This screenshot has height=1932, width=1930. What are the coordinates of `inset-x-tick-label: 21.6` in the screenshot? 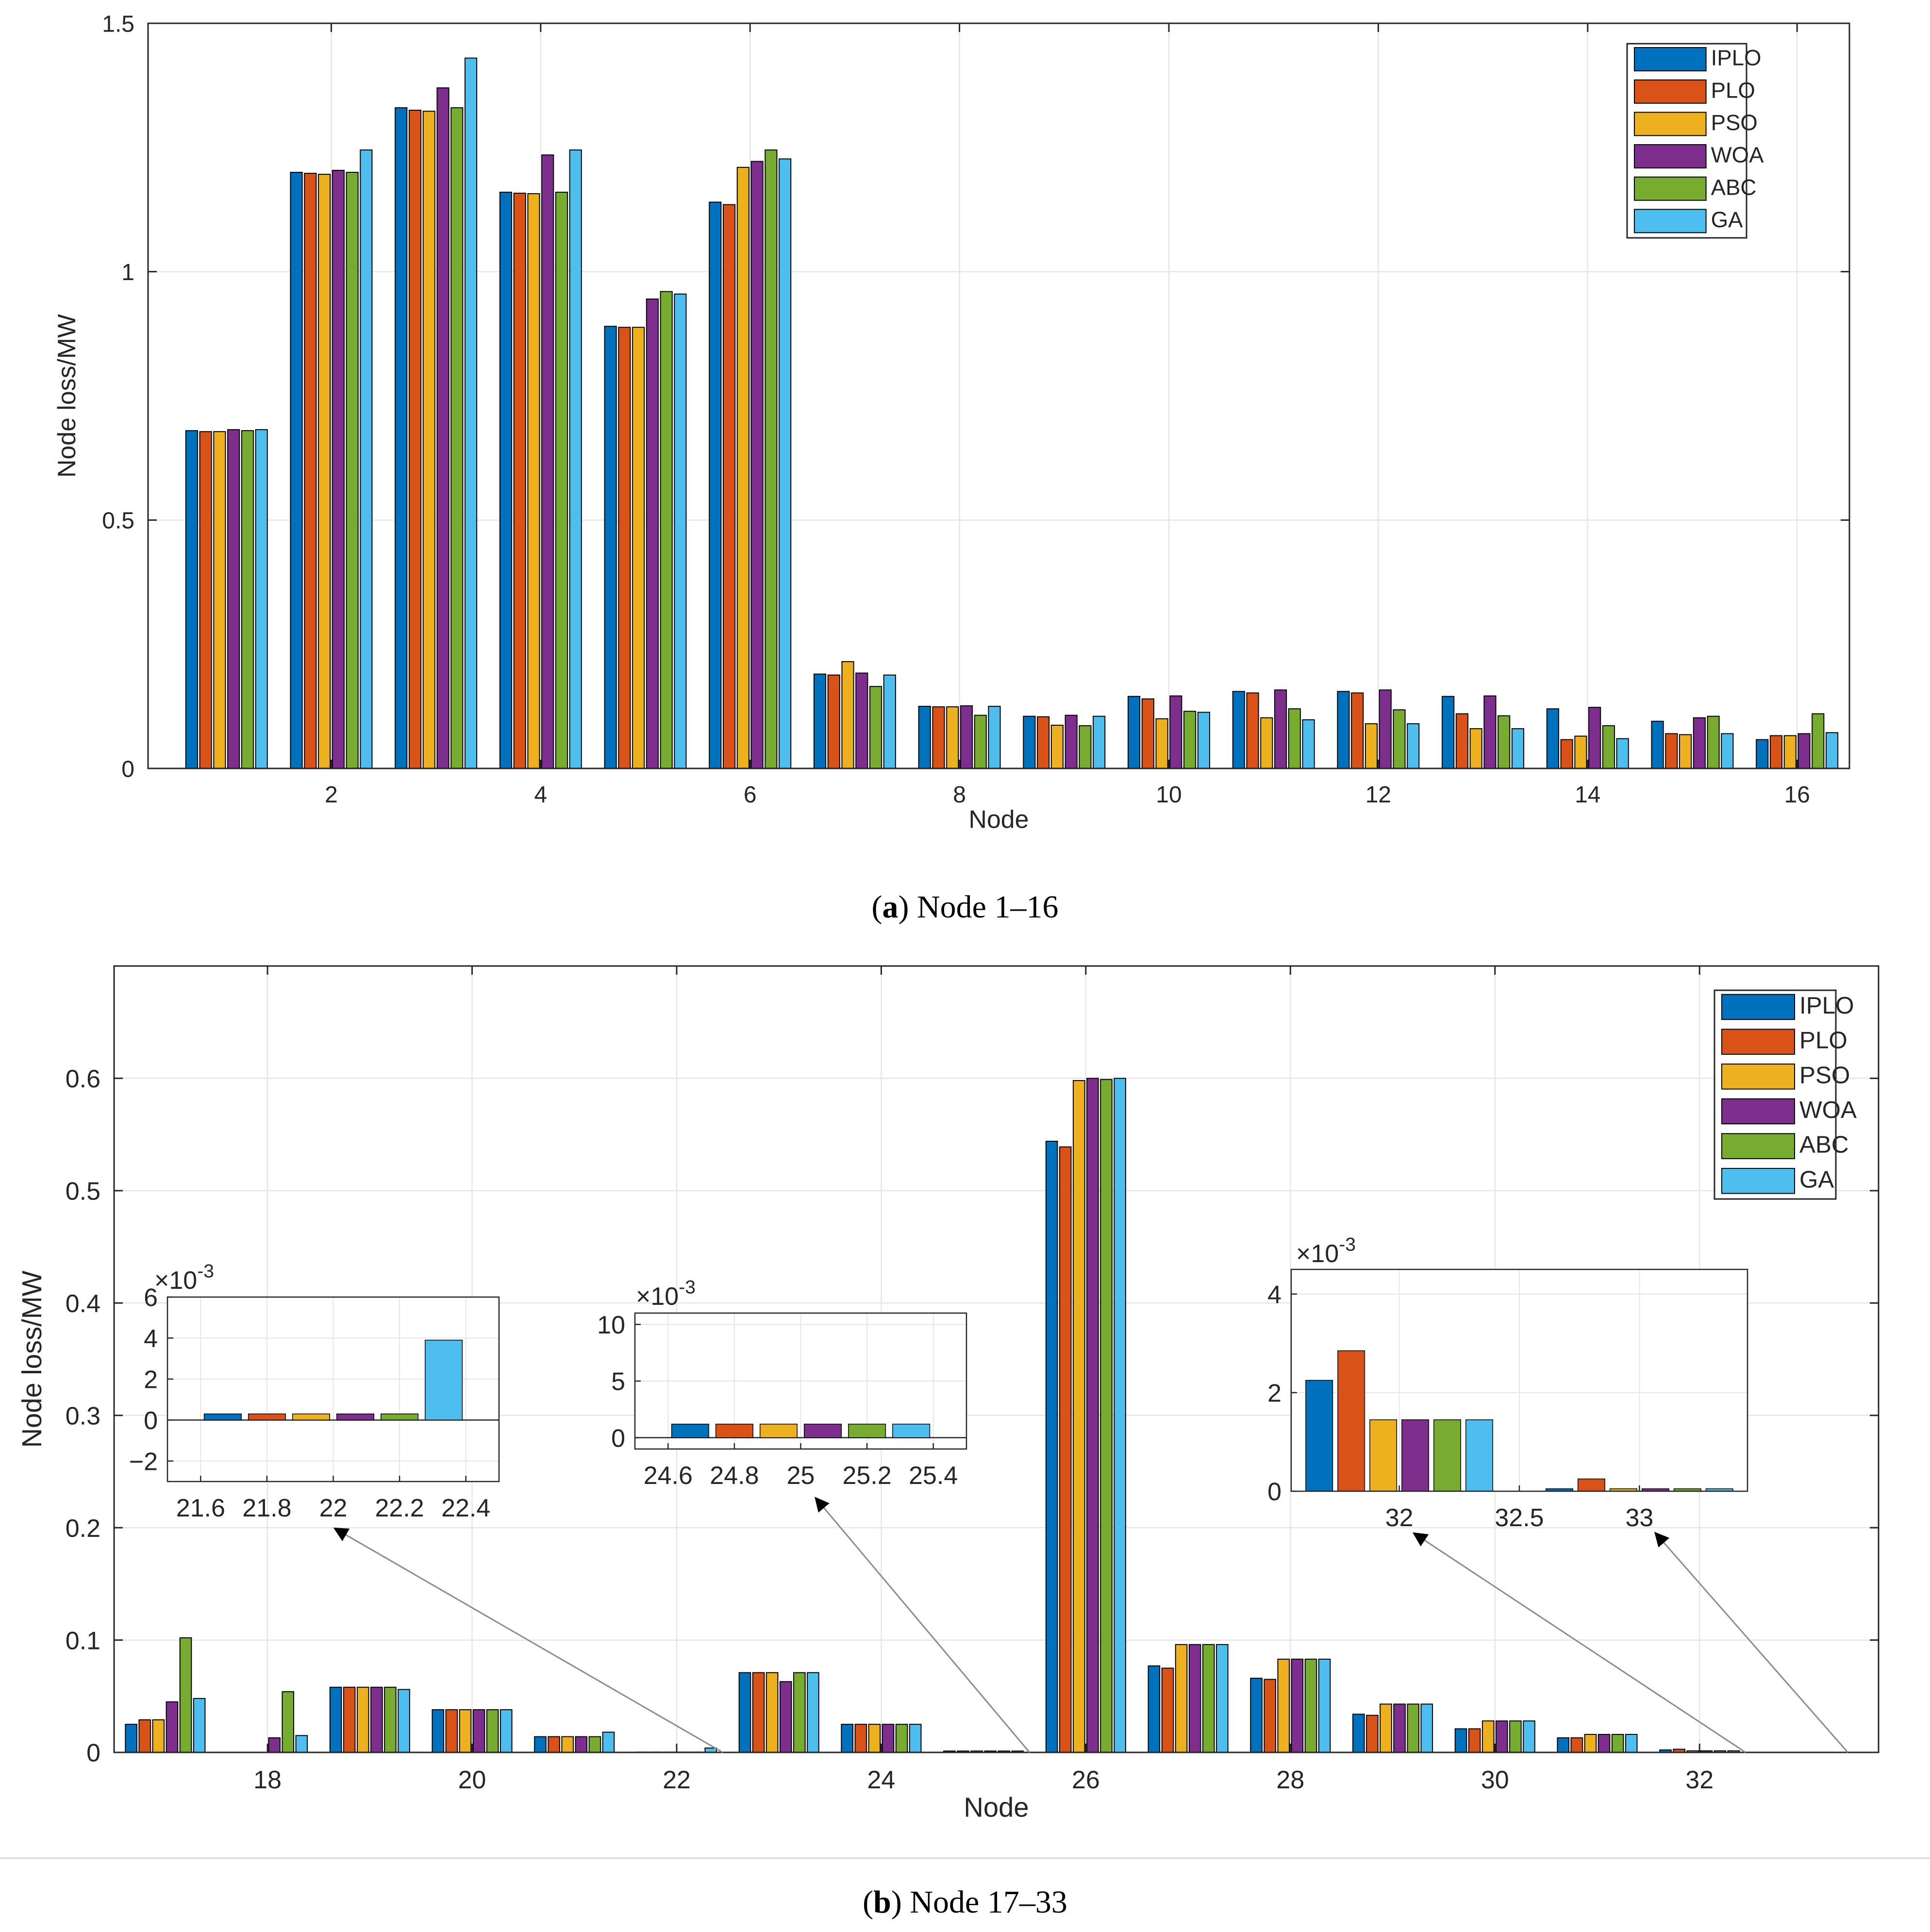 It's located at (200, 1508).